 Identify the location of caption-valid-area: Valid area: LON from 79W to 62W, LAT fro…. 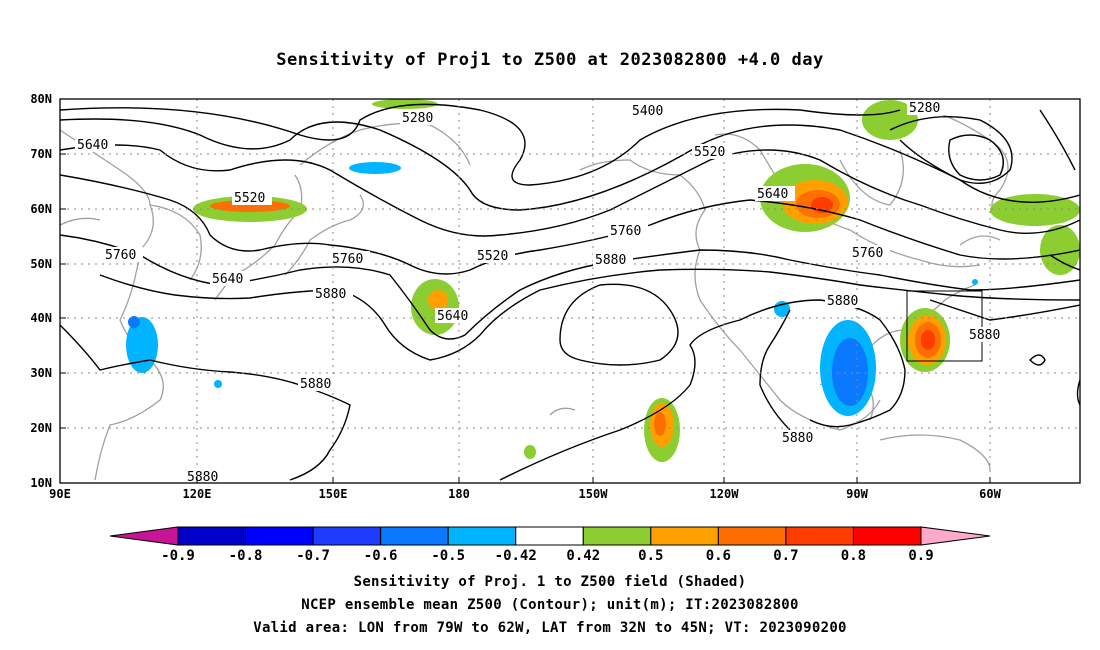
(550, 628).